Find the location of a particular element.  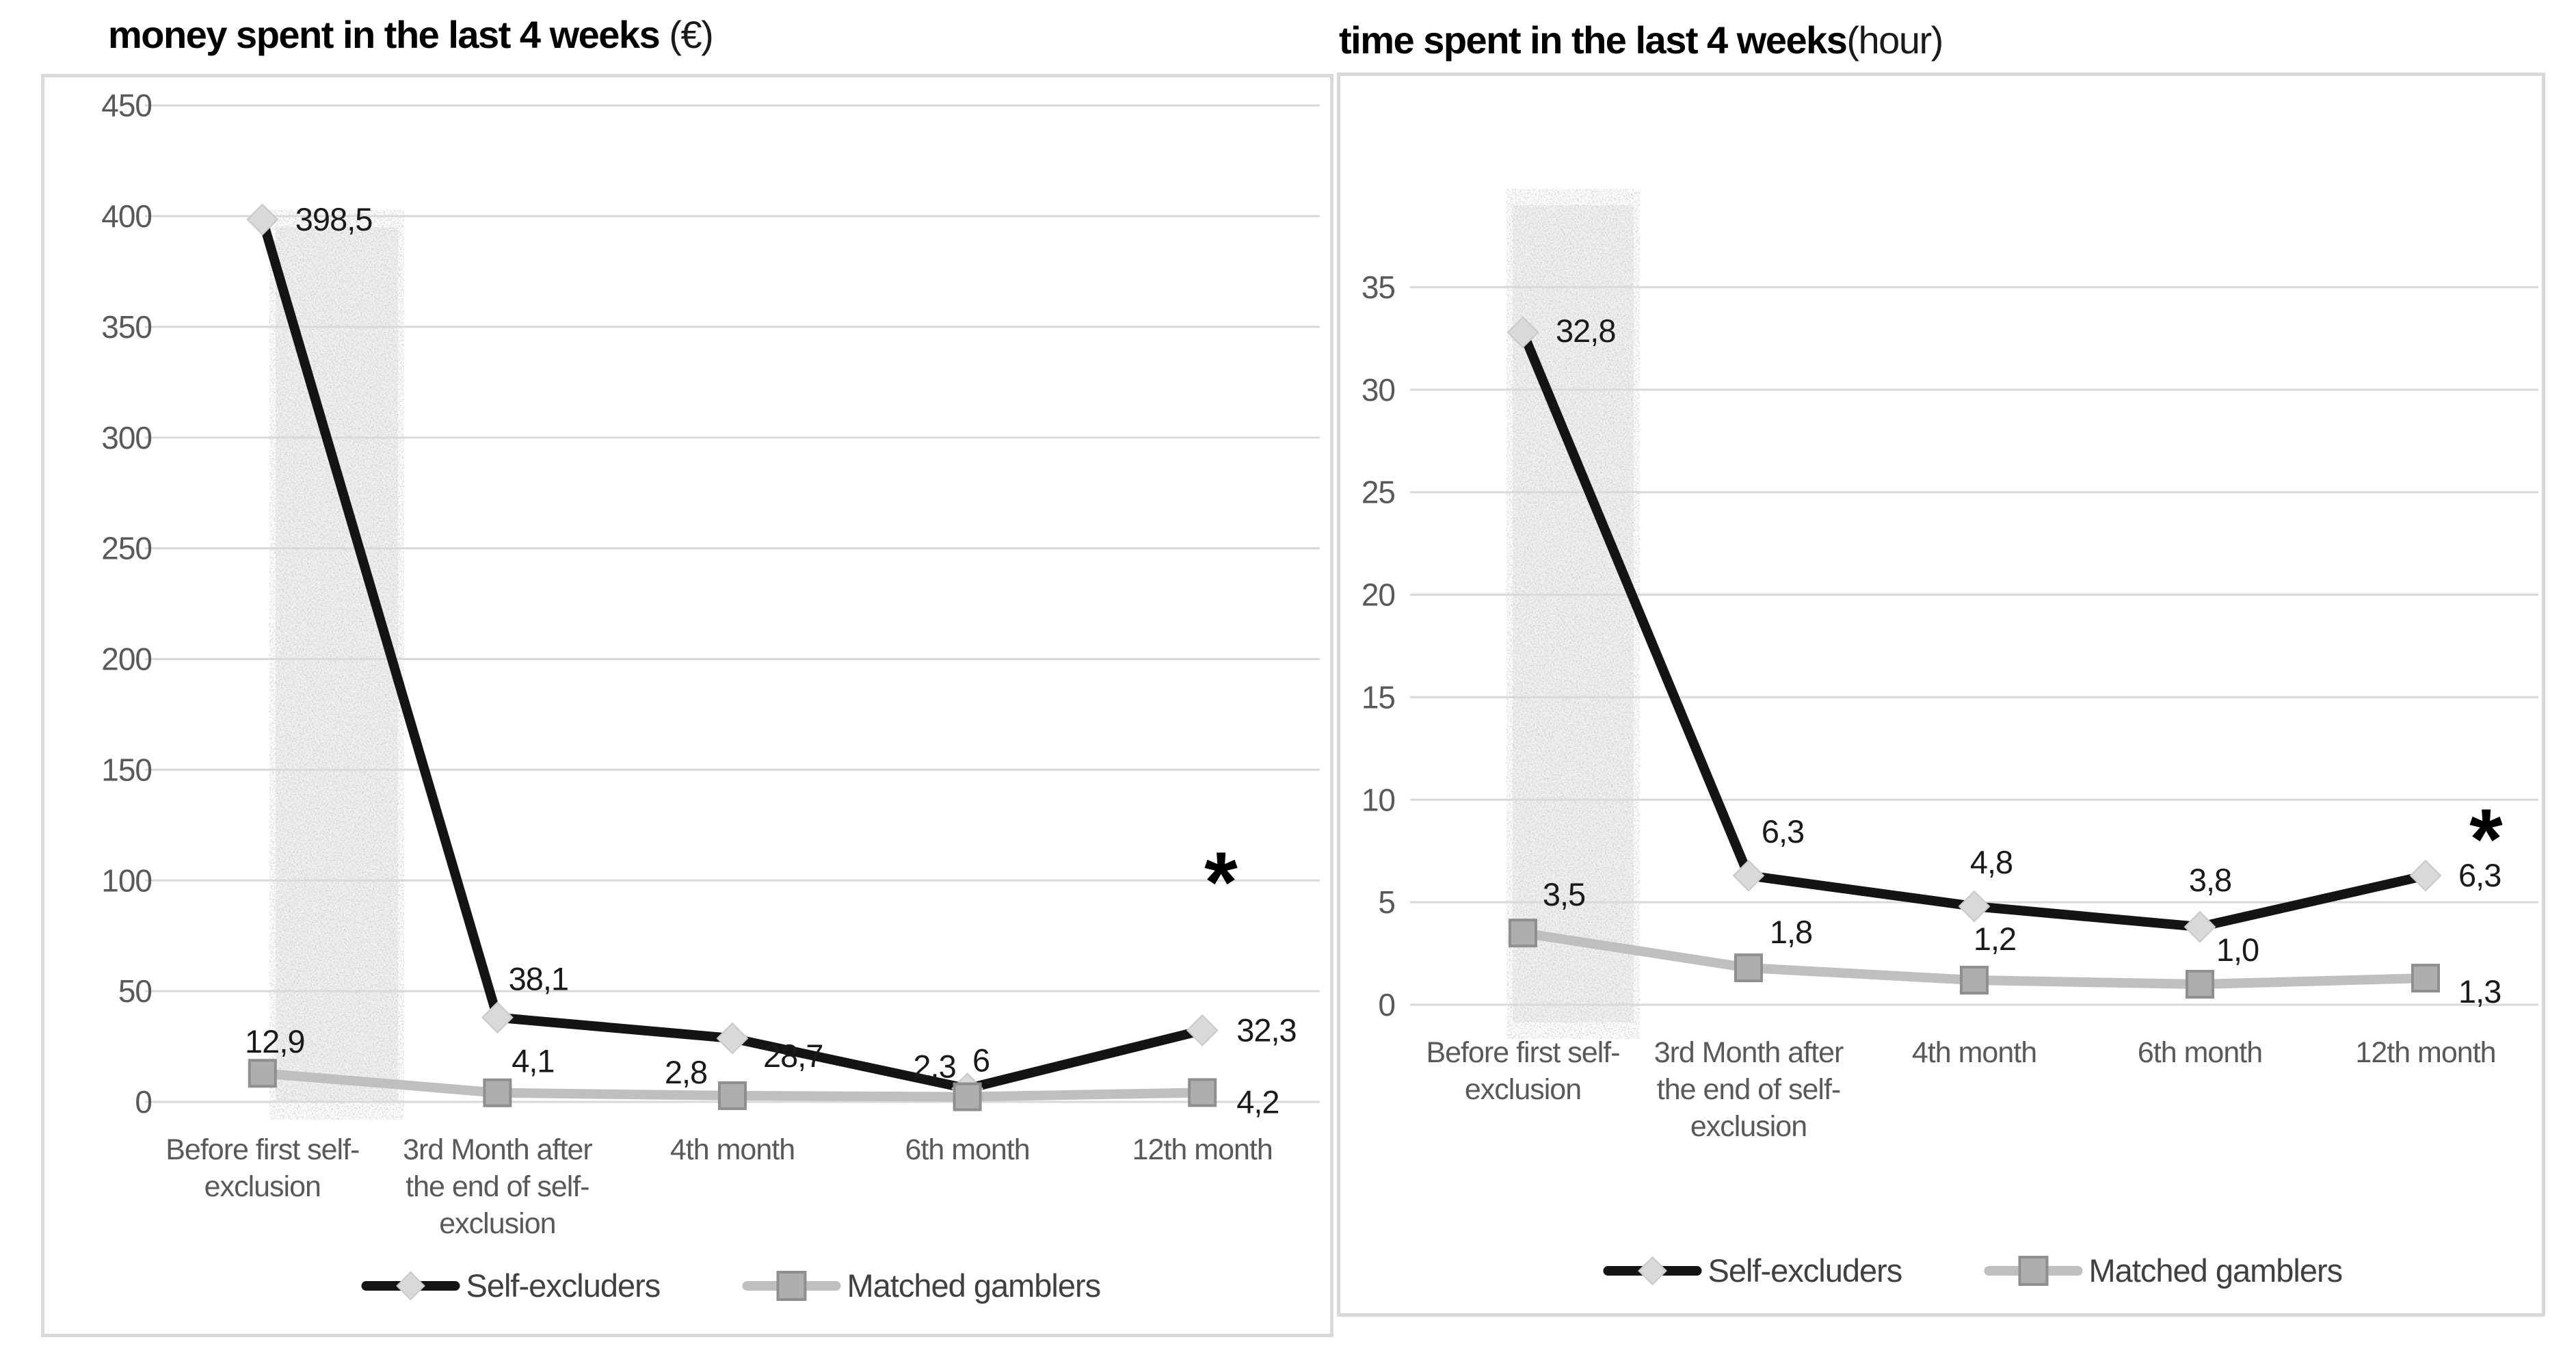

left-chart-title: money spent in the last 4 weeks (€) is located at coordinates (411, 34).